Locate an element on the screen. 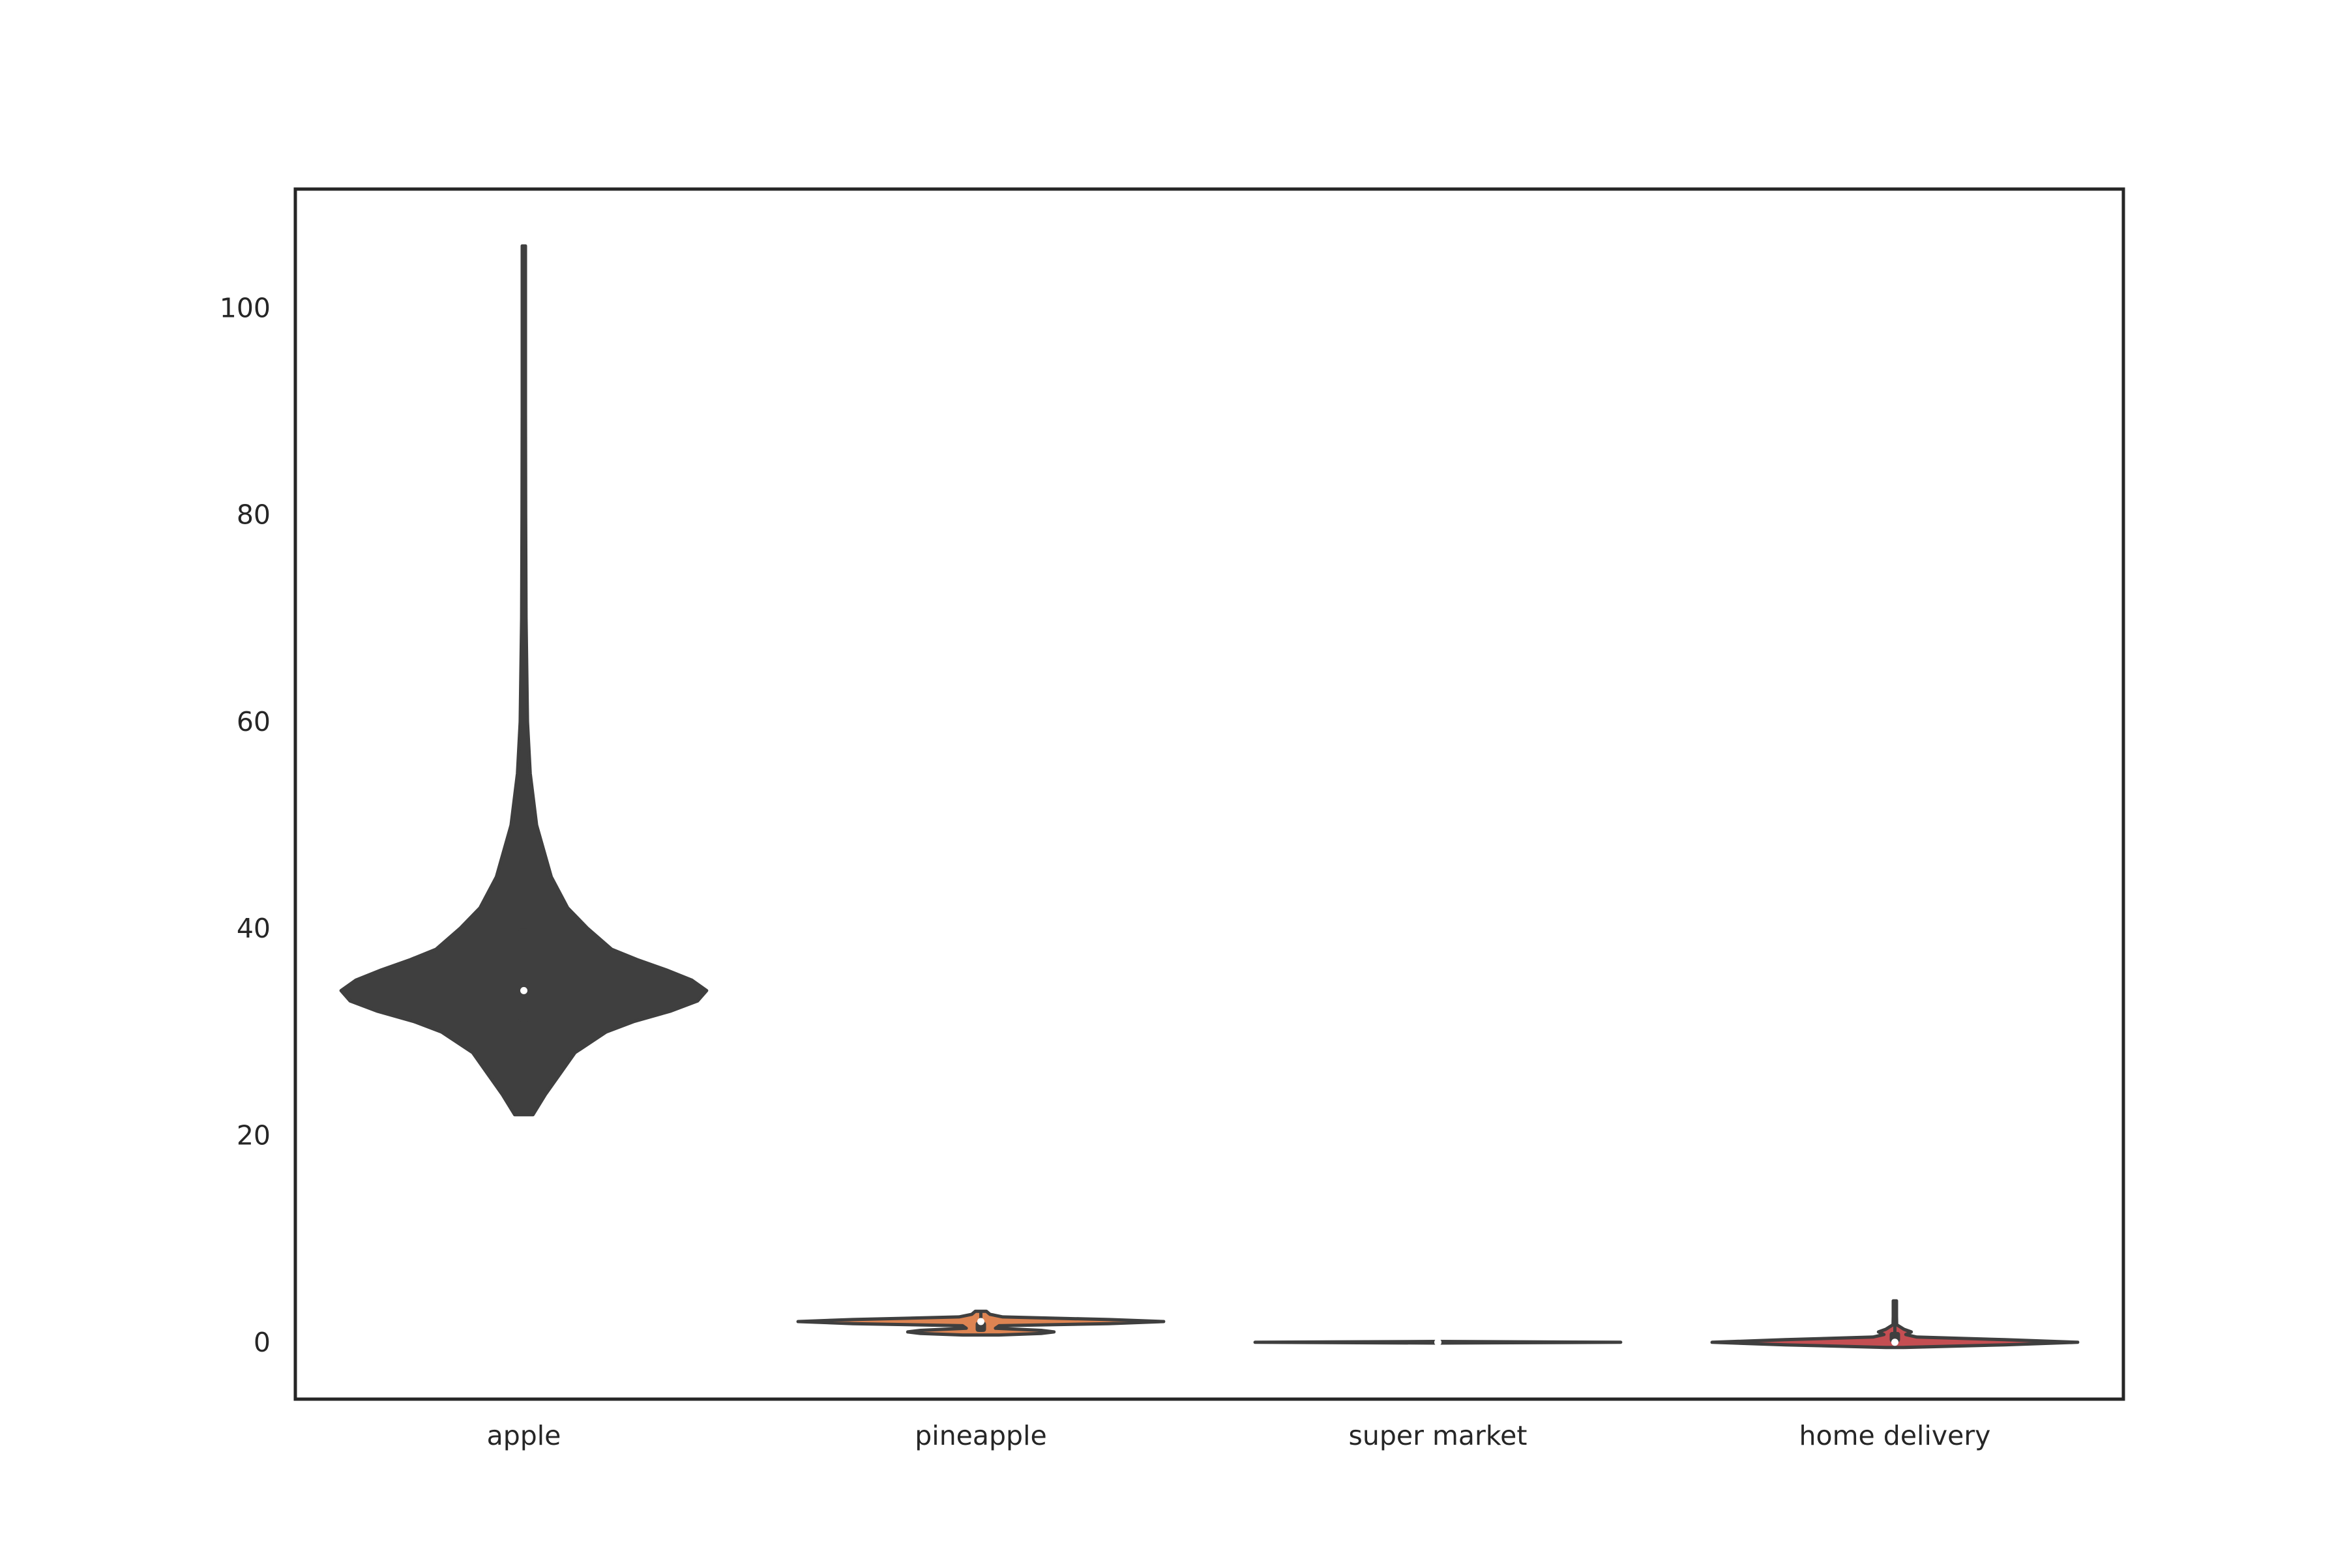 The height and width of the screenshot is (1568, 2347). x-tick-label: super market is located at coordinates (1438, 1436).